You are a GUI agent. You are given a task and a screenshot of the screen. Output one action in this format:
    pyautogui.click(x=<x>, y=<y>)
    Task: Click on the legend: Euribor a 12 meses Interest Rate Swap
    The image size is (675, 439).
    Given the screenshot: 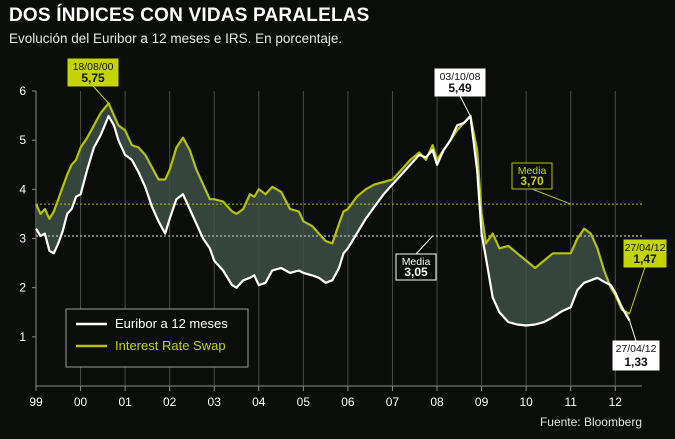 What is the action you would take?
    pyautogui.click(x=157, y=338)
    